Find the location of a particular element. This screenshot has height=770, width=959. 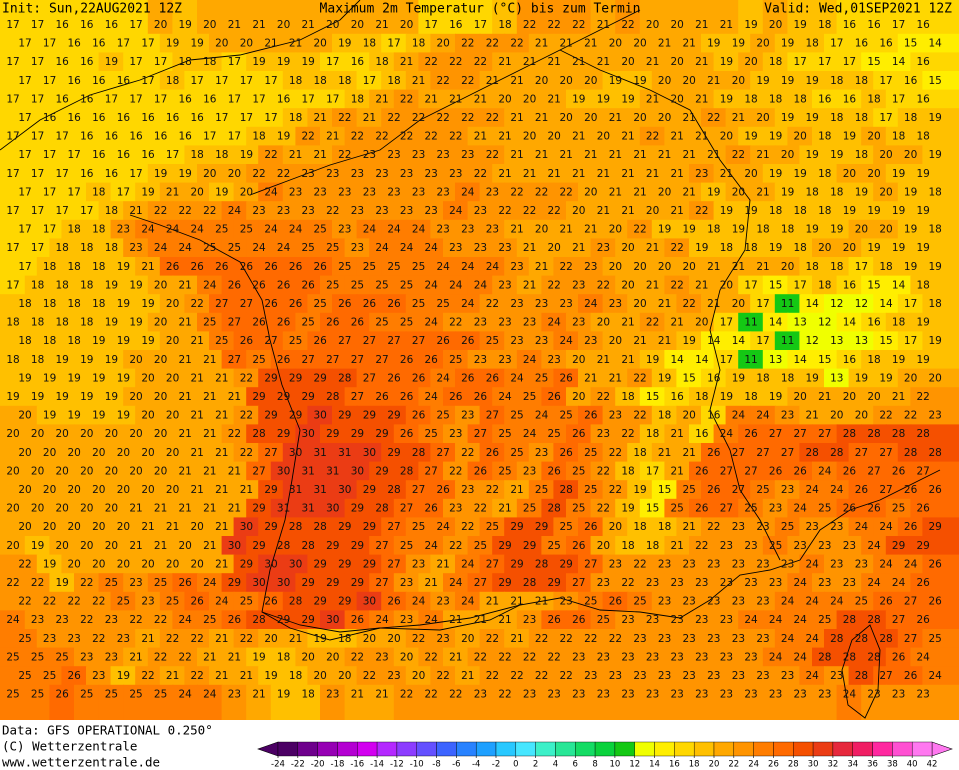

init-time: Init: Sun,22AUG2021 12Z is located at coordinates (92, 9).